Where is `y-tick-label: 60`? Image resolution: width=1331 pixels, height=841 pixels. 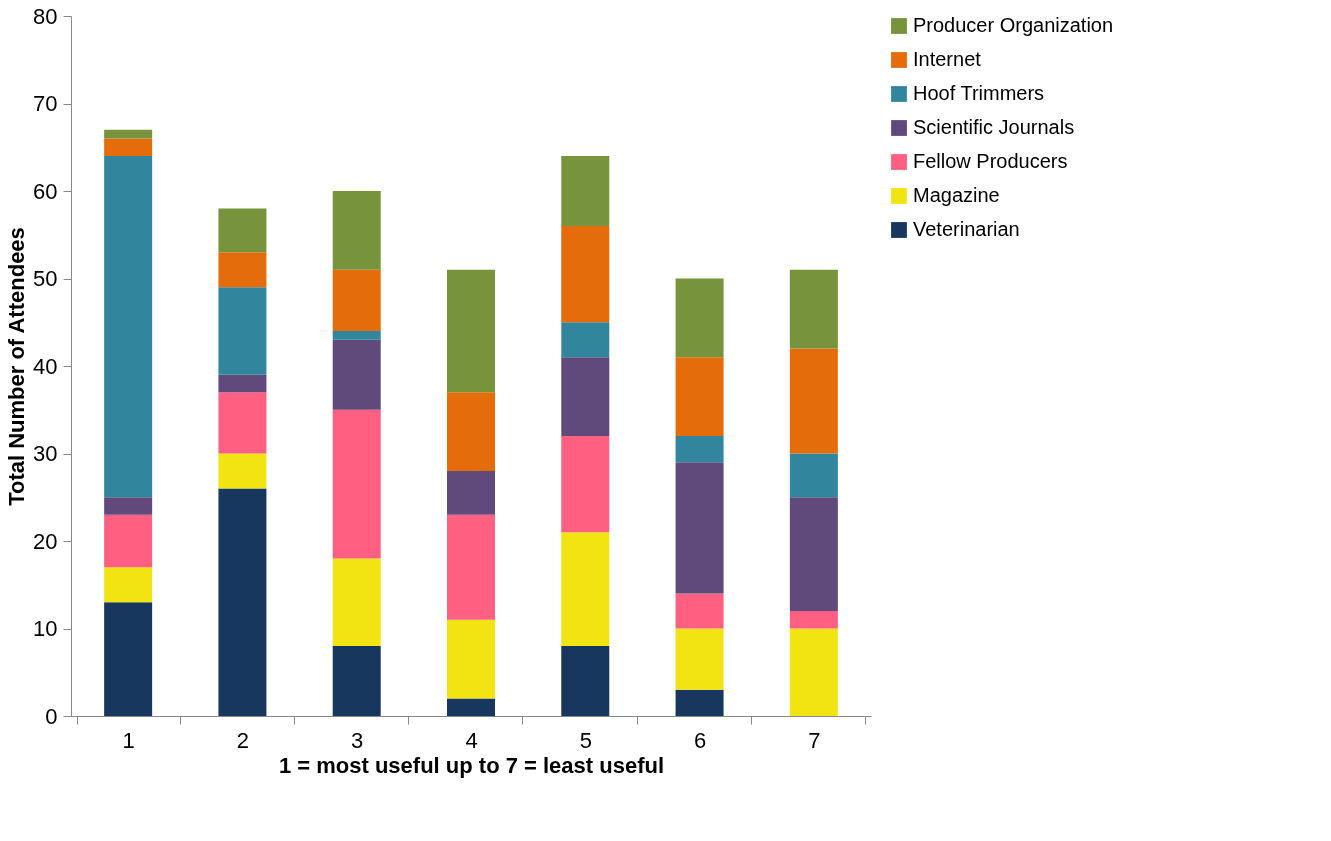
y-tick-label: 60 is located at coordinates (45, 191).